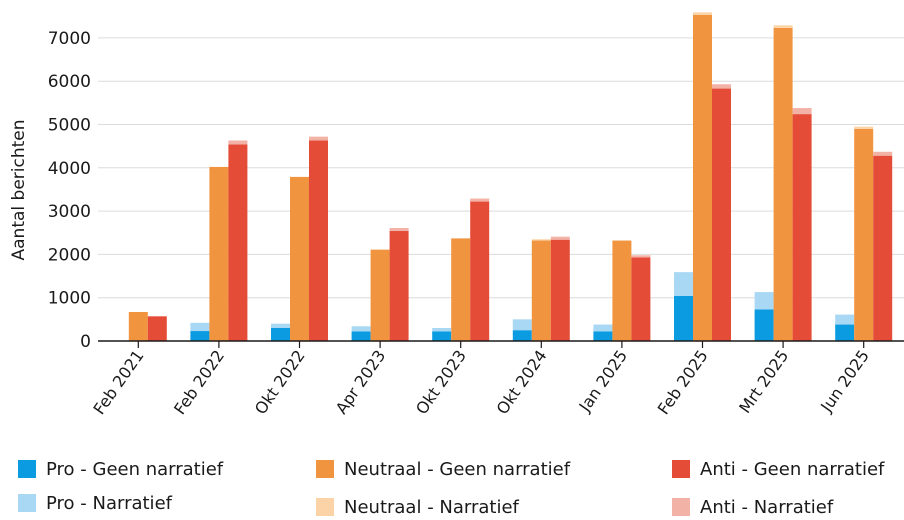 The width and height of the screenshot is (904, 520). I want to click on bar-neutraal-geen-narratief-apr-2023, so click(380, 295).